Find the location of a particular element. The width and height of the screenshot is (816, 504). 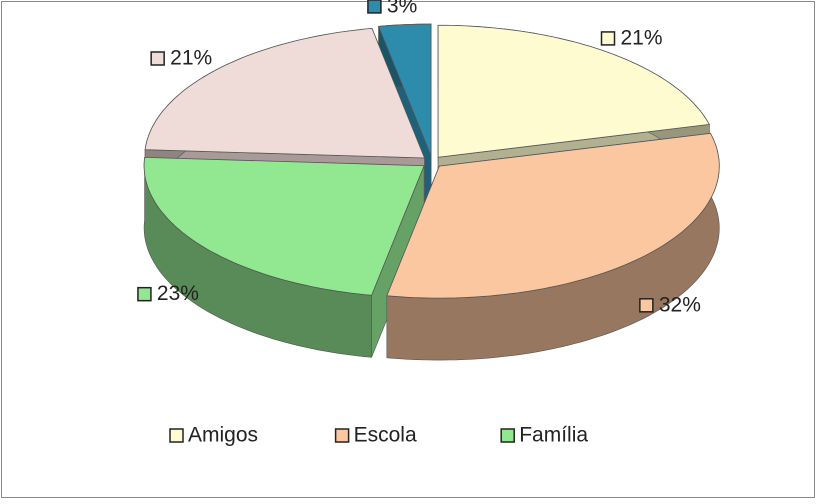

legend-label: Amigos is located at coordinates (223, 435).